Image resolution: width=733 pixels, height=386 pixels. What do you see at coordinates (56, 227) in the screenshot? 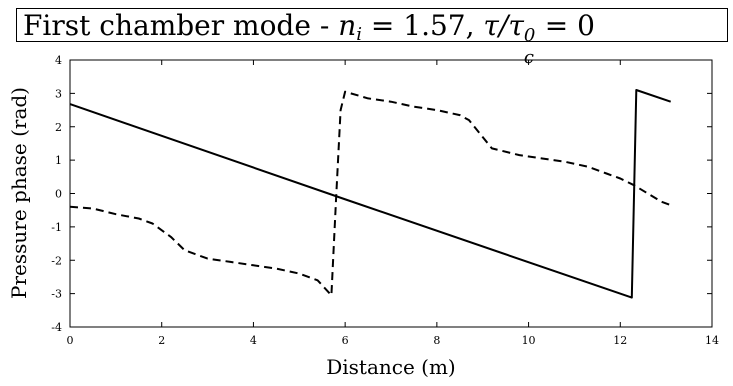
I see `y-tick-label: -1` at bounding box center [56, 227].